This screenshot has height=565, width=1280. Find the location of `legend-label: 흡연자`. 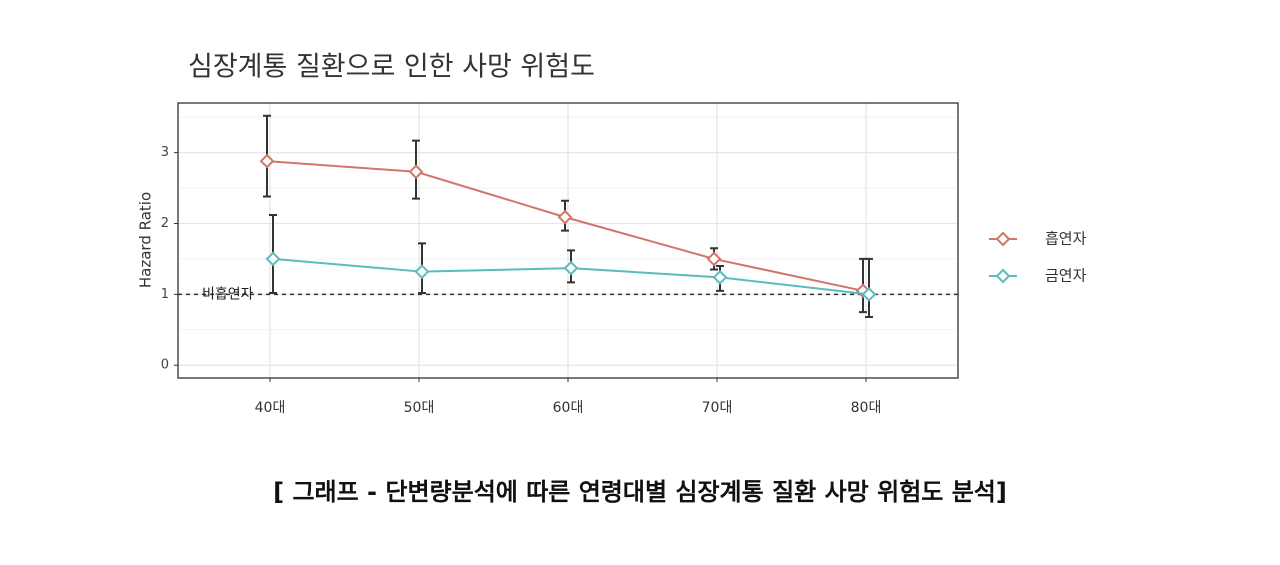

legend-label: 흡연자 is located at coordinates (1066, 239).